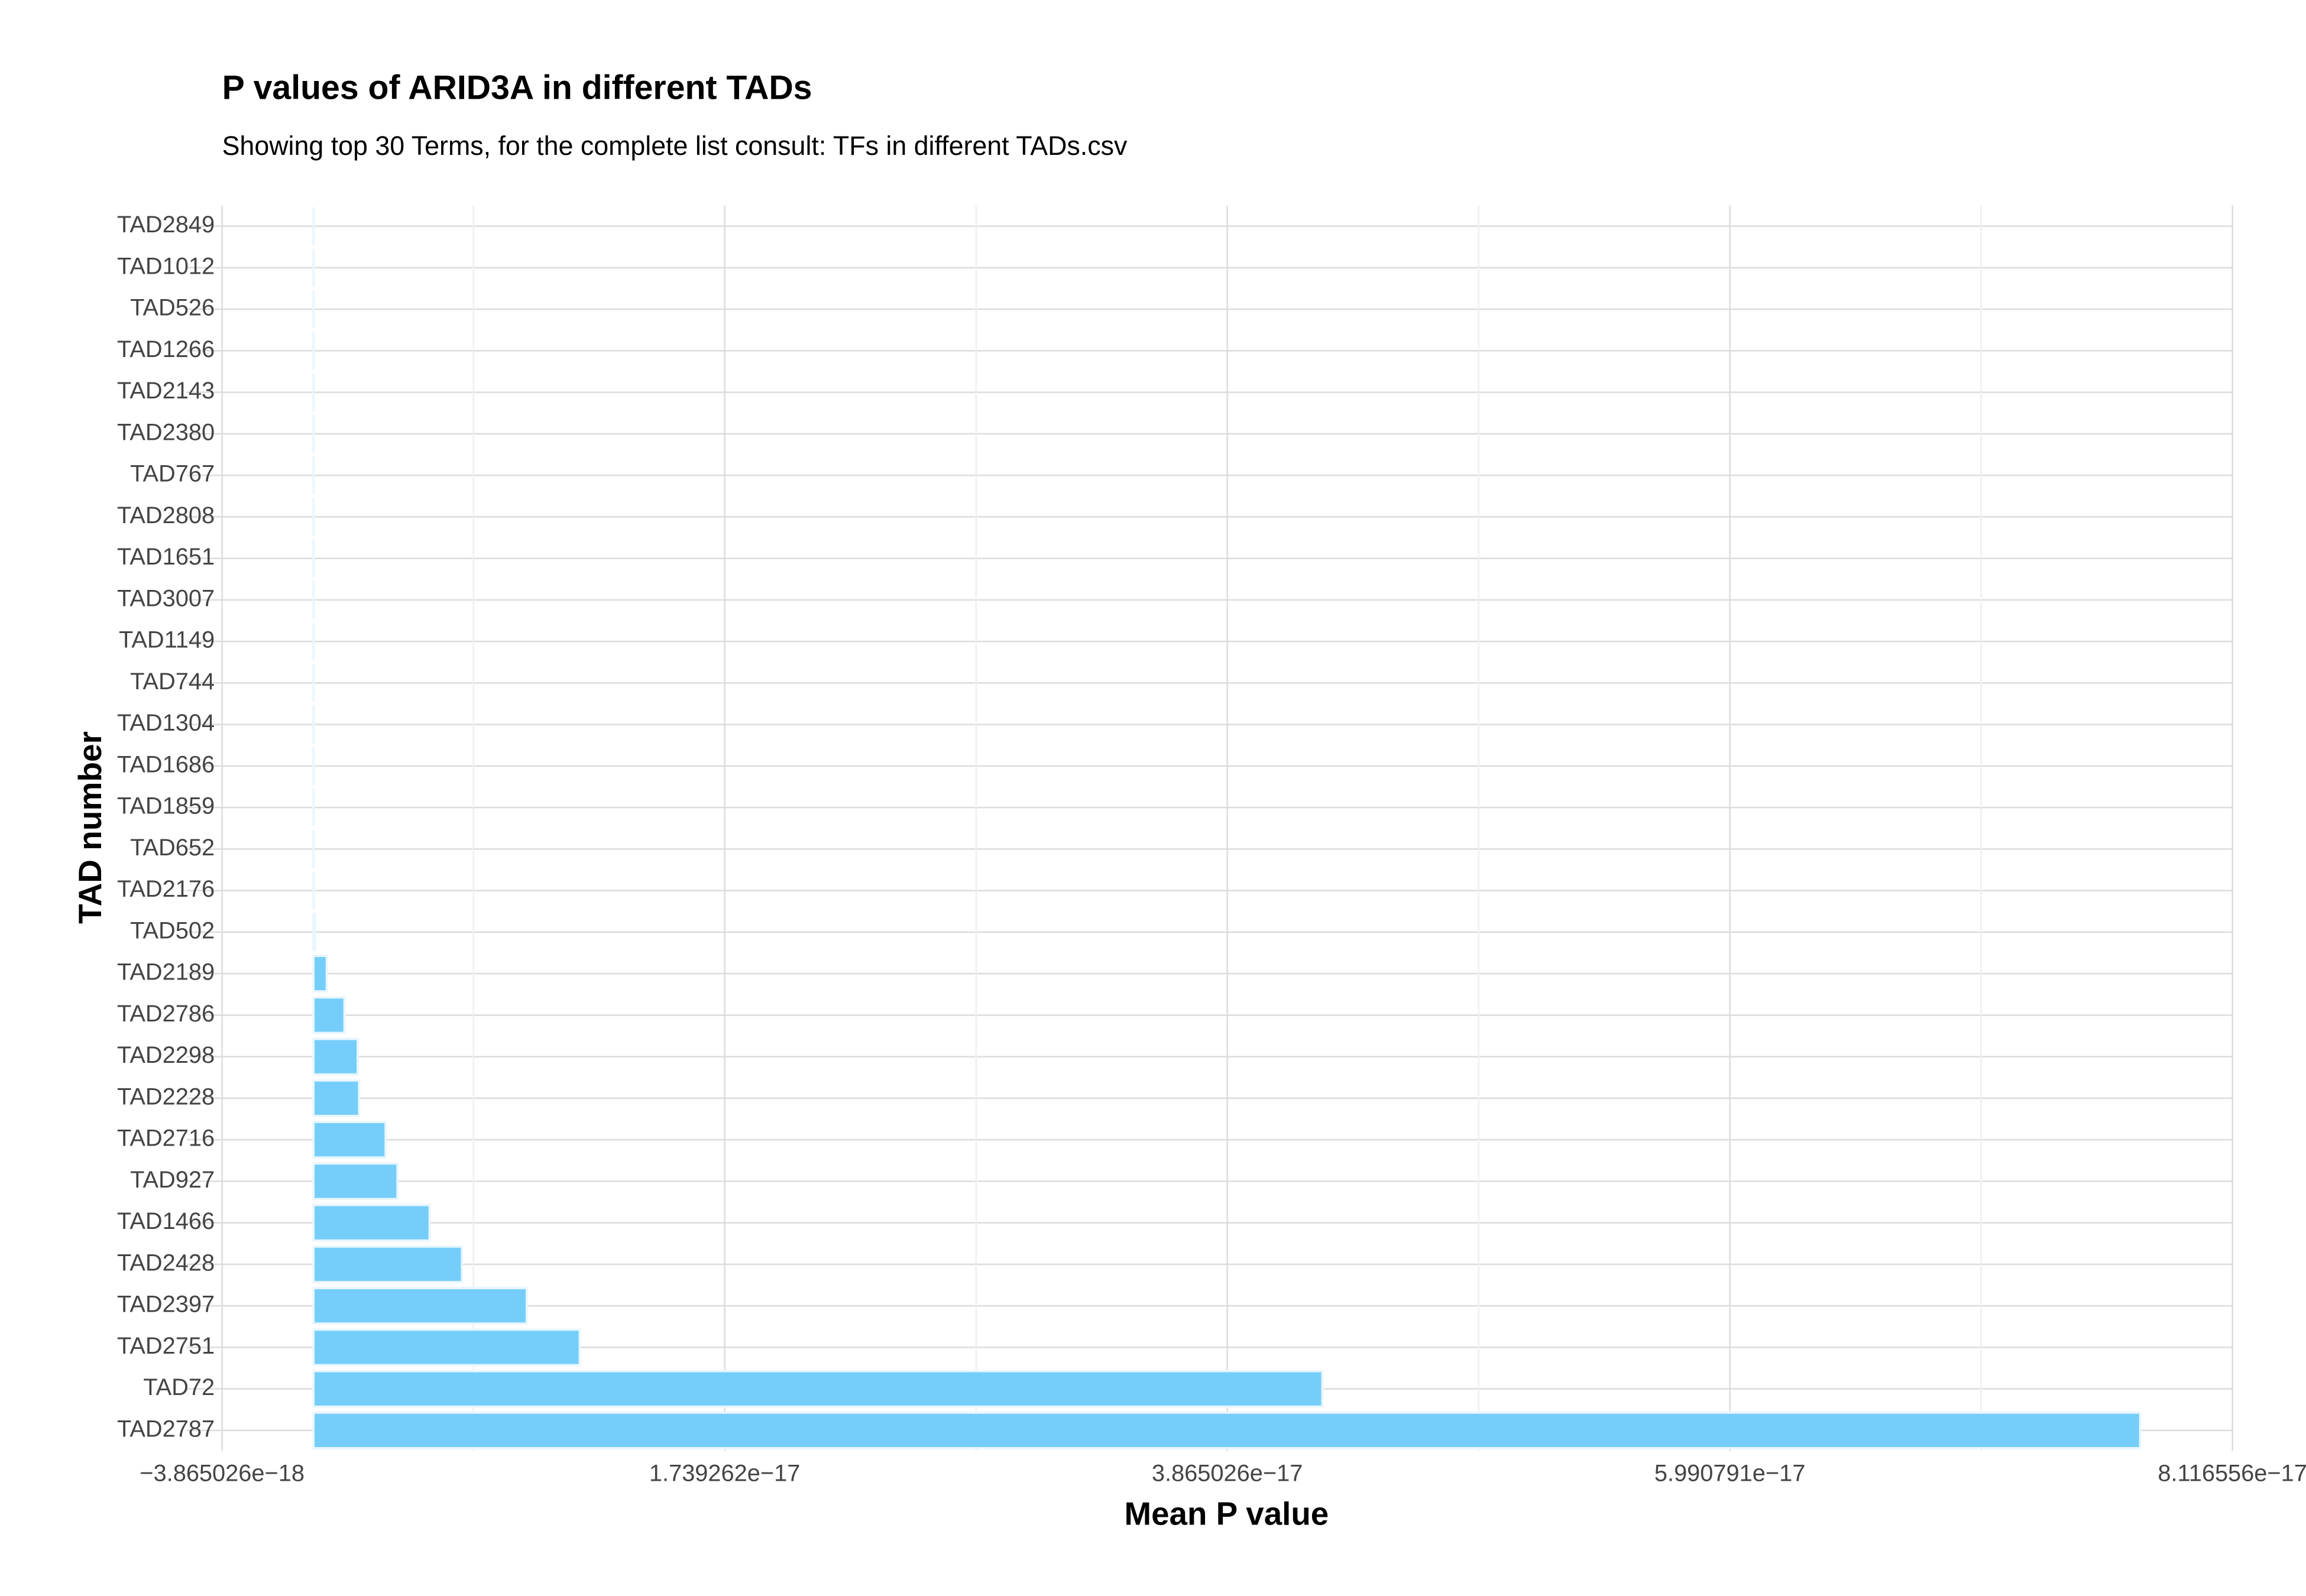 Image resolution: width=2306 pixels, height=1596 pixels. Describe the element at coordinates (172, 682) in the screenshot. I see `y-tick-label: TAD744` at that location.